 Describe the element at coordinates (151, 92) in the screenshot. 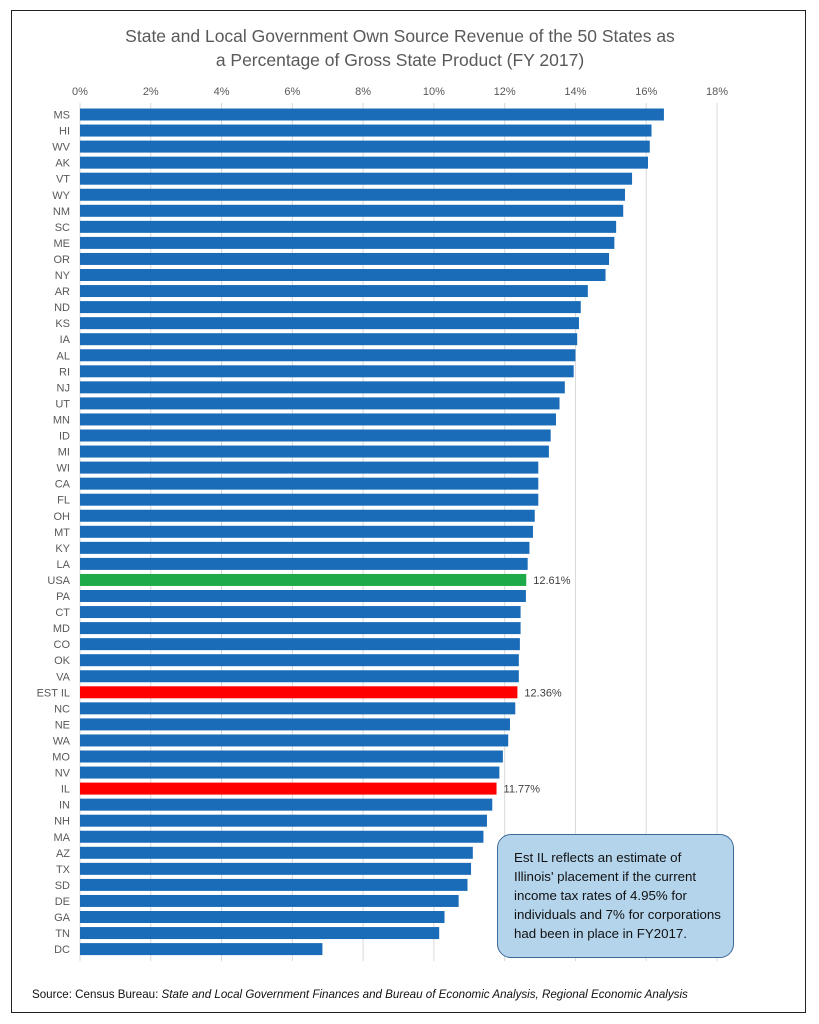

I see `x-tick-label: 2%` at that location.